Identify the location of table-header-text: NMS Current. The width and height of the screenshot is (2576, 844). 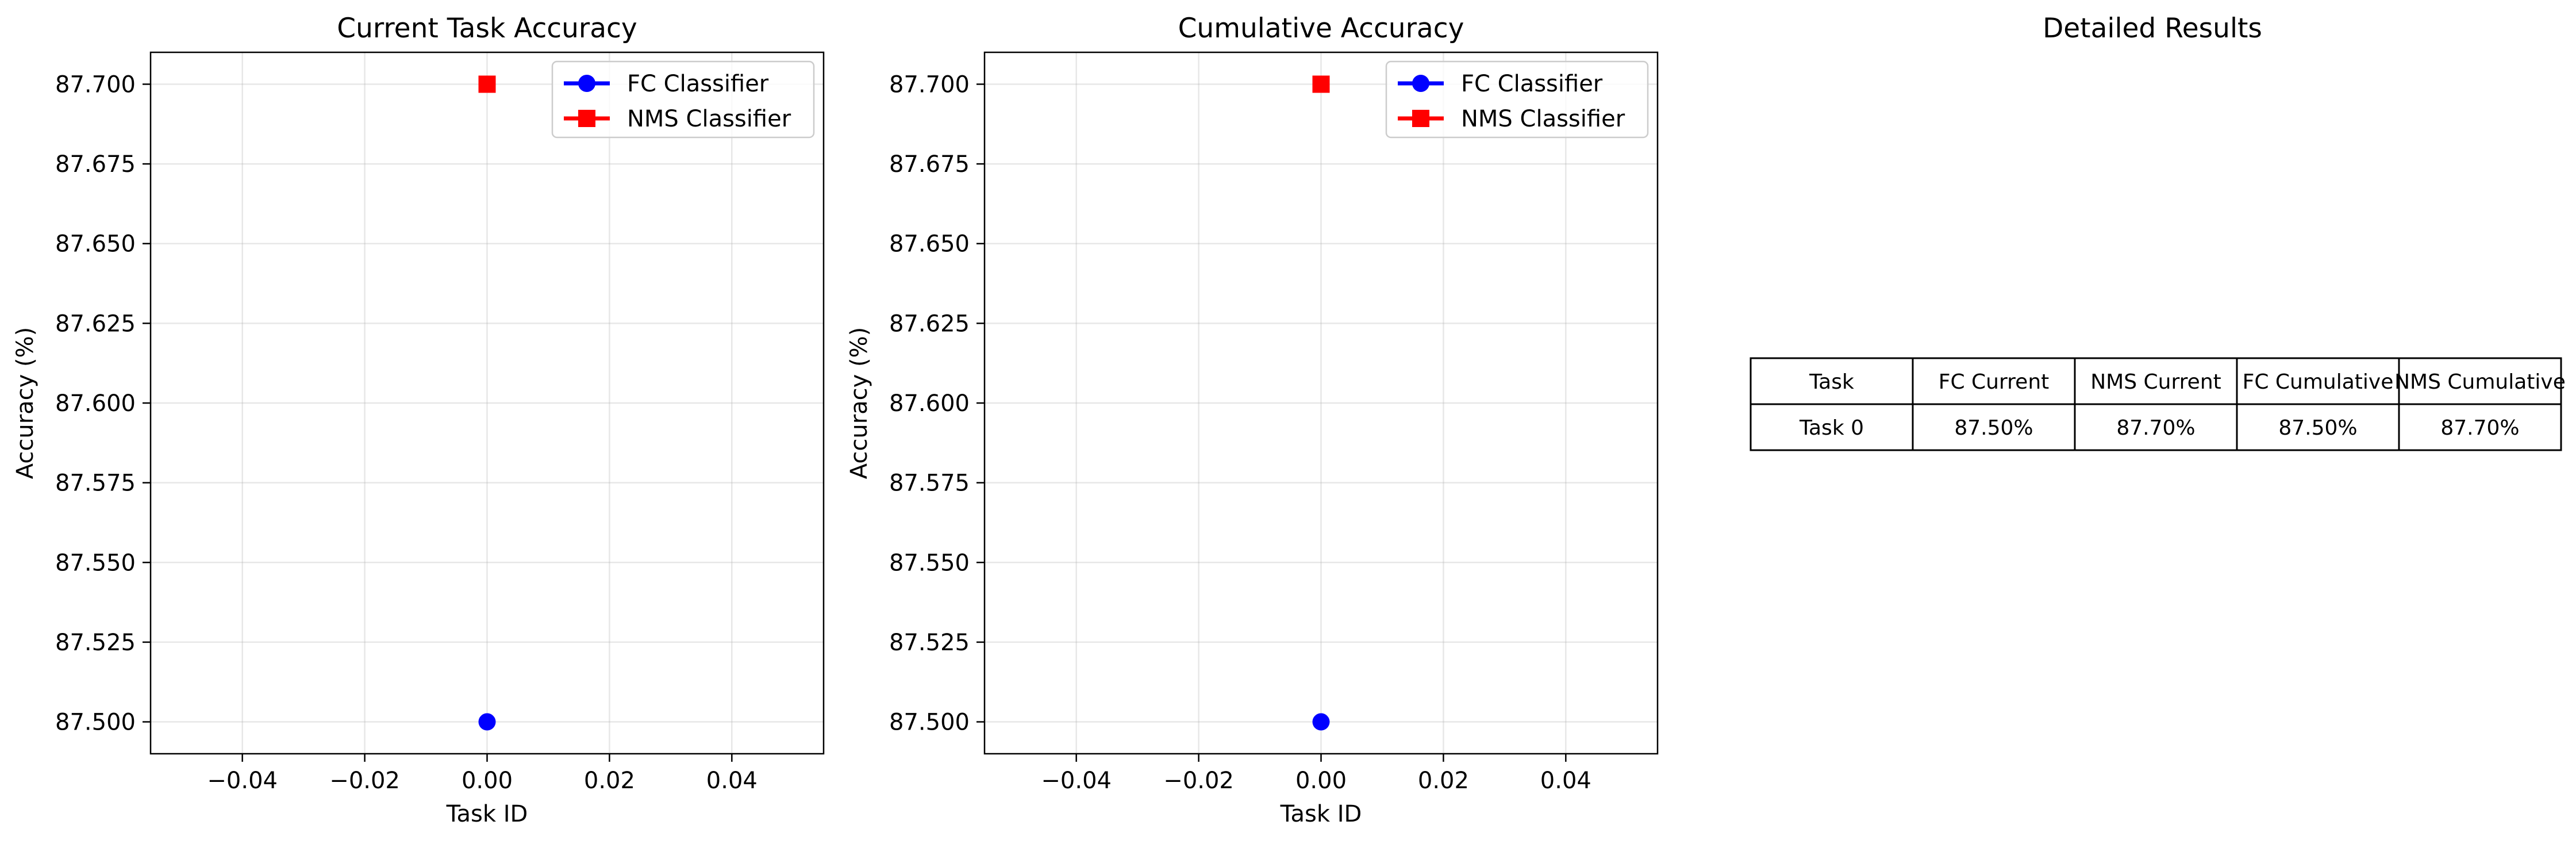
(2155, 382).